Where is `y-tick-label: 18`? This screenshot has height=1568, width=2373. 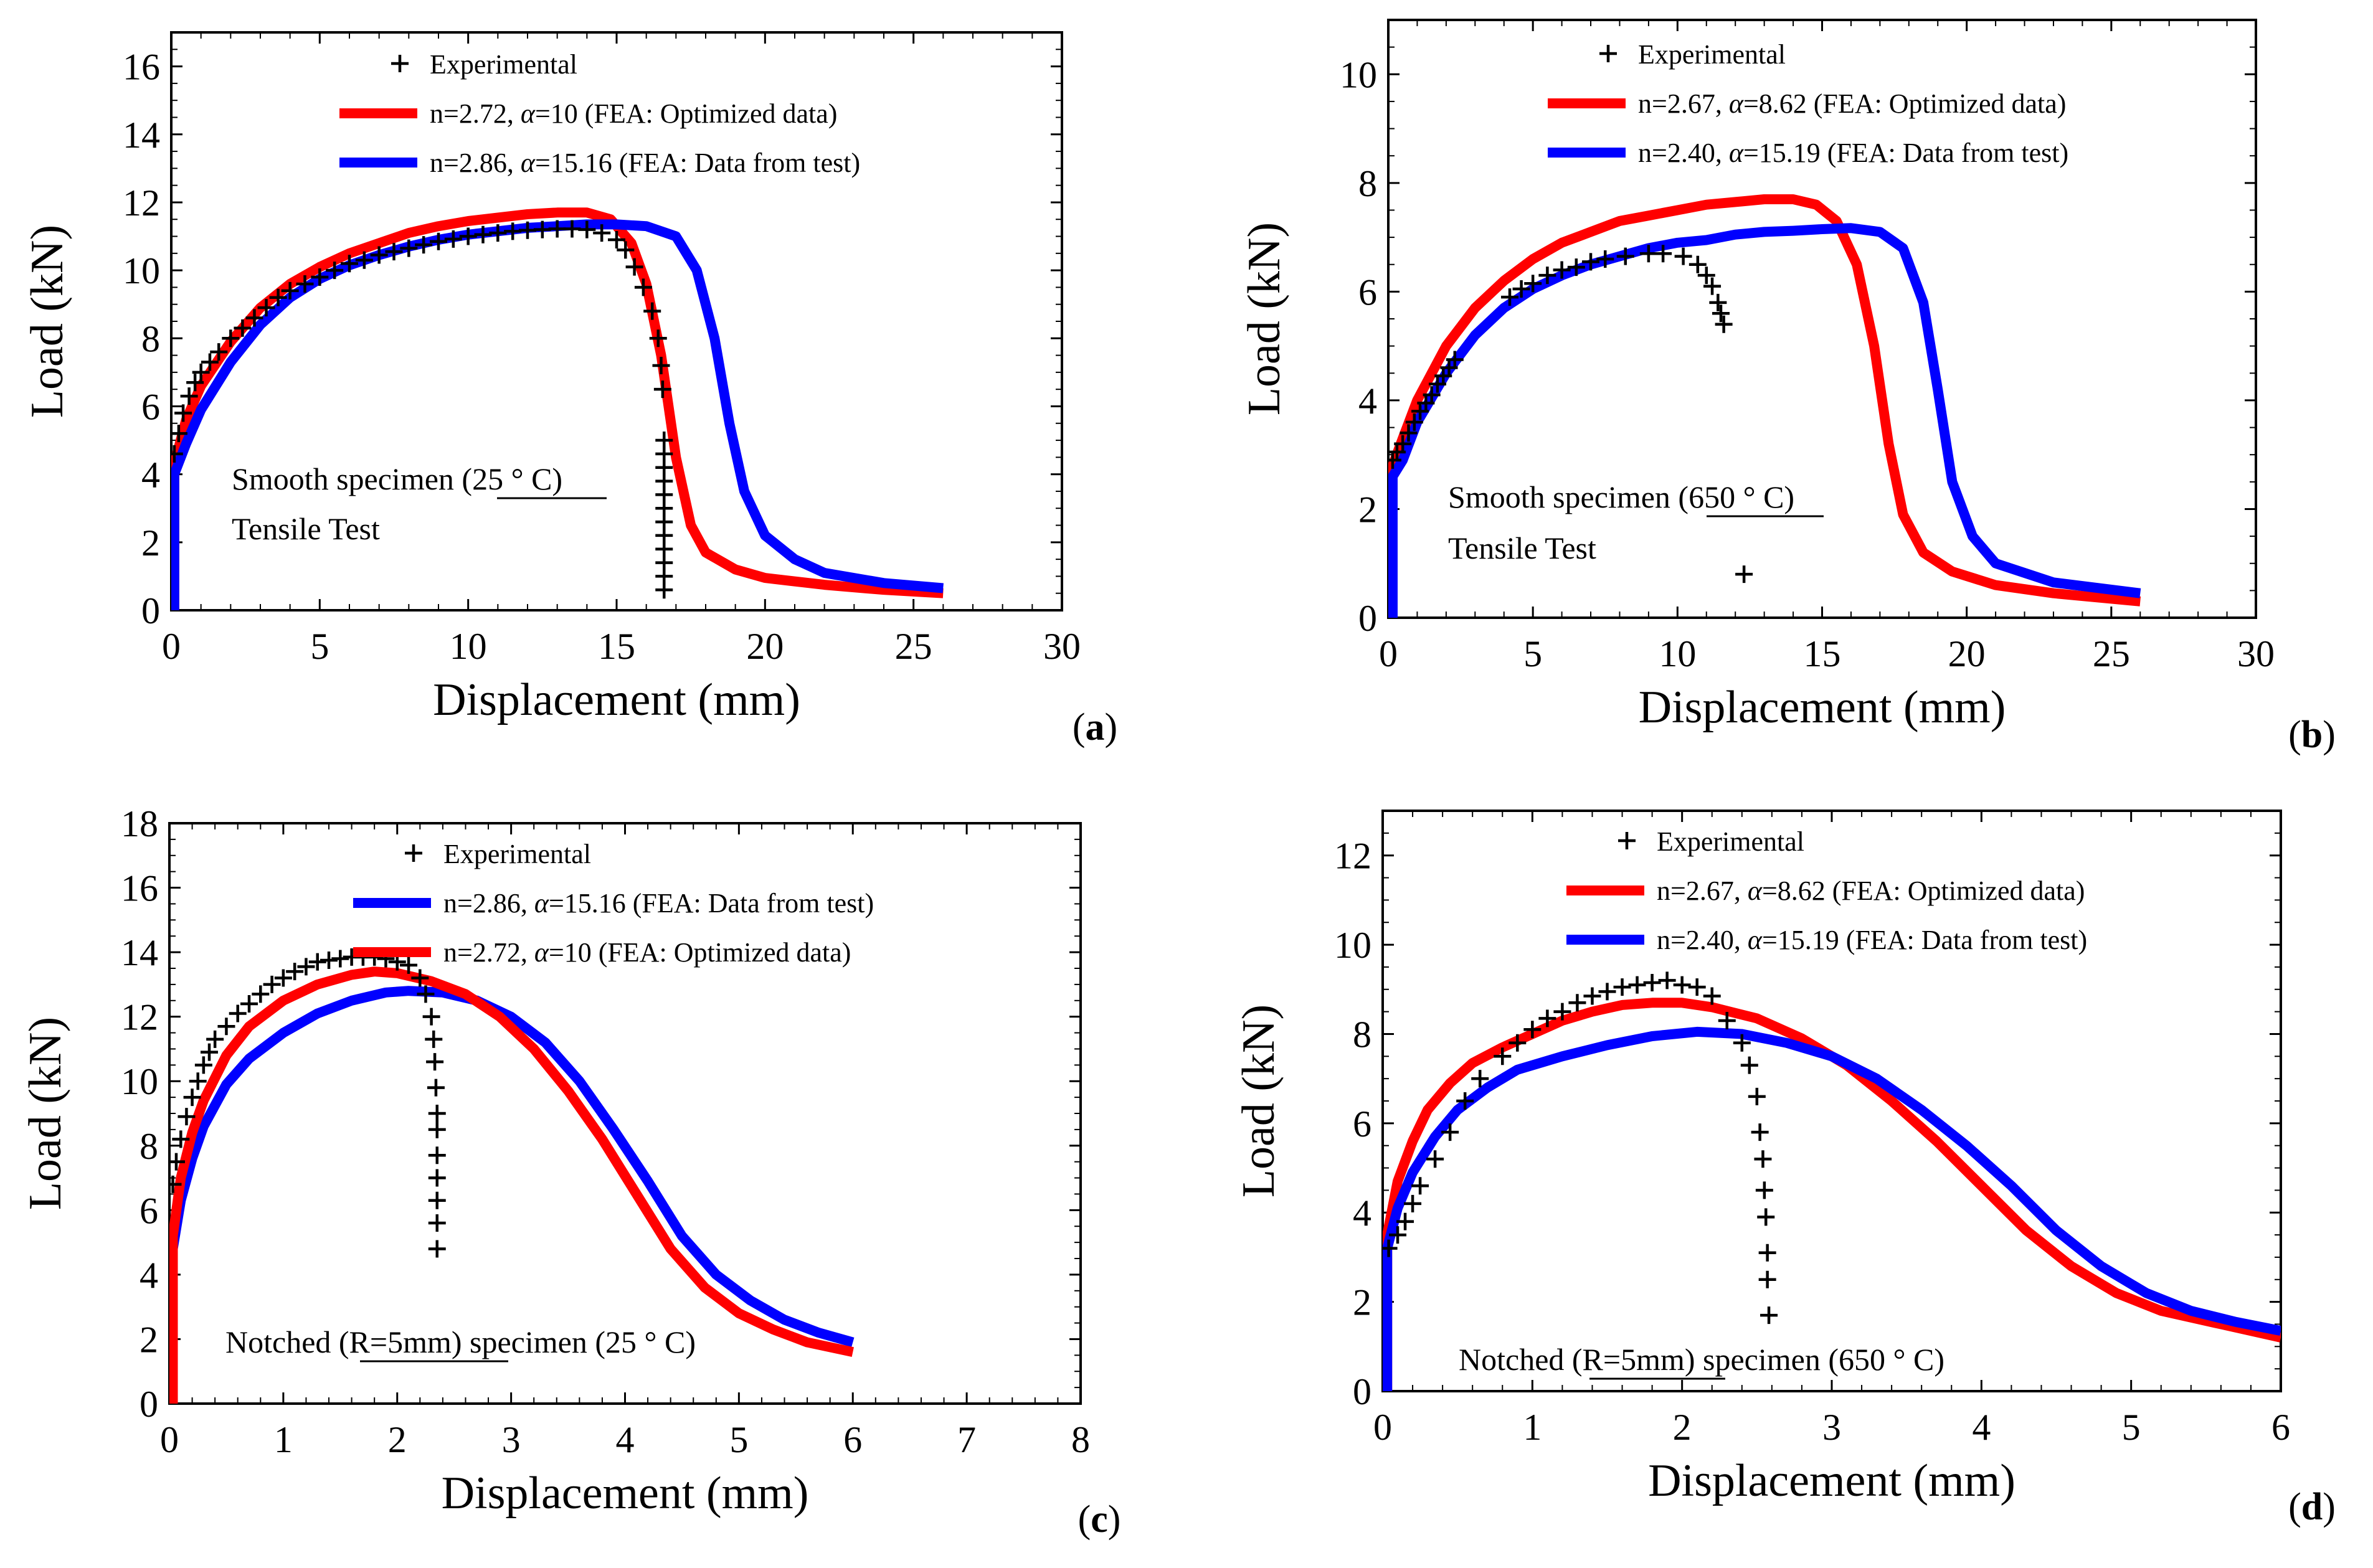
y-tick-label: 18 is located at coordinates (139, 823).